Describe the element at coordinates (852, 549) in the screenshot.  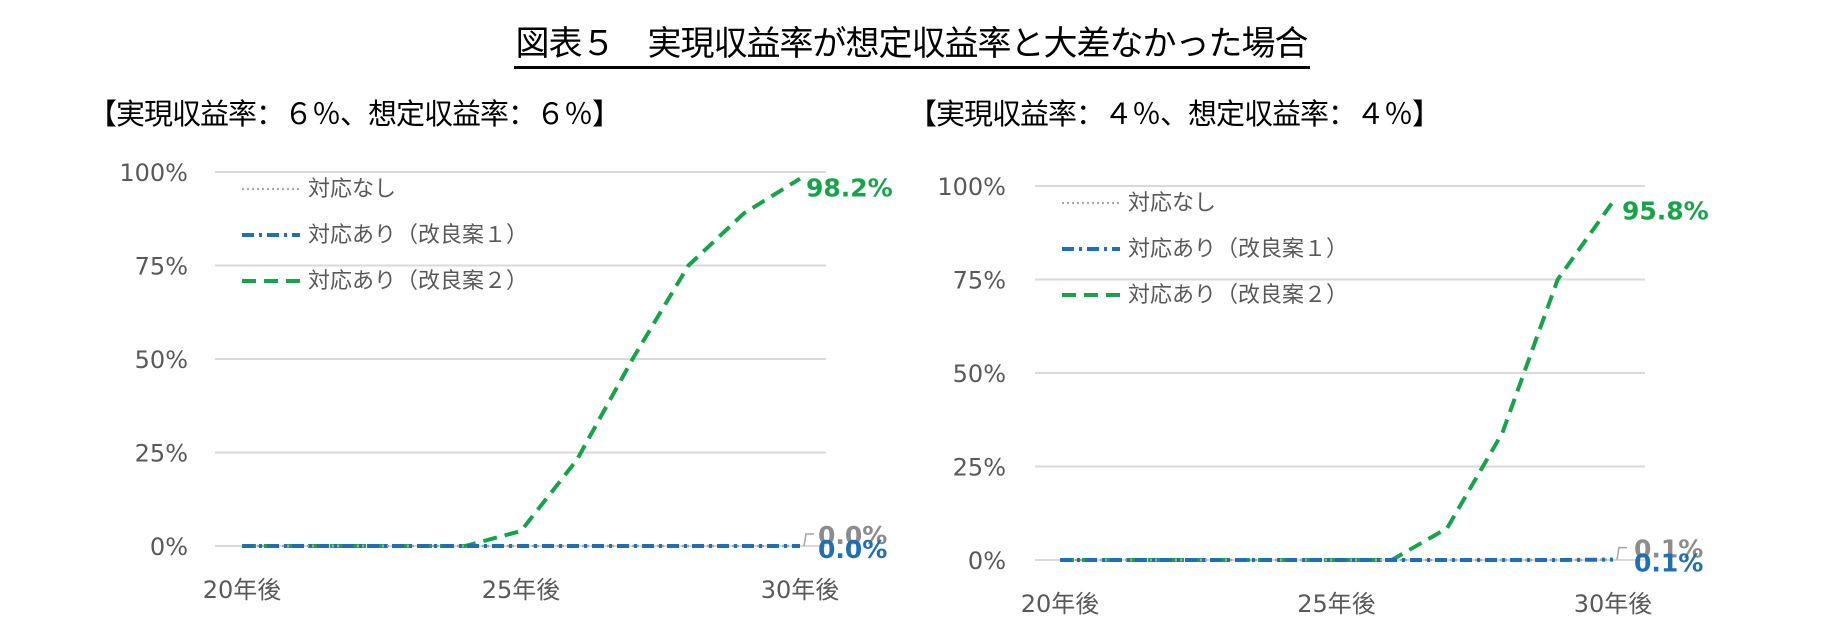
I see `end-label-plan1: 0.0%` at that location.